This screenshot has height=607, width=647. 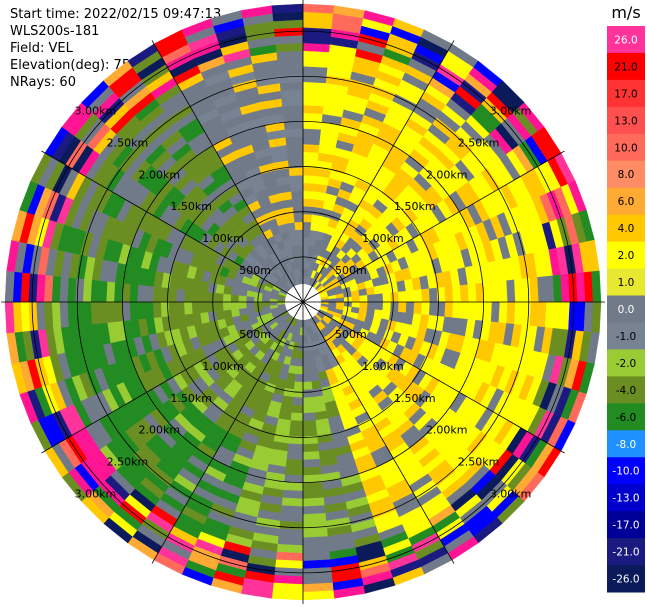 I want to click on colorbar-tick-label: 0.0, so click(x=626, y=310).